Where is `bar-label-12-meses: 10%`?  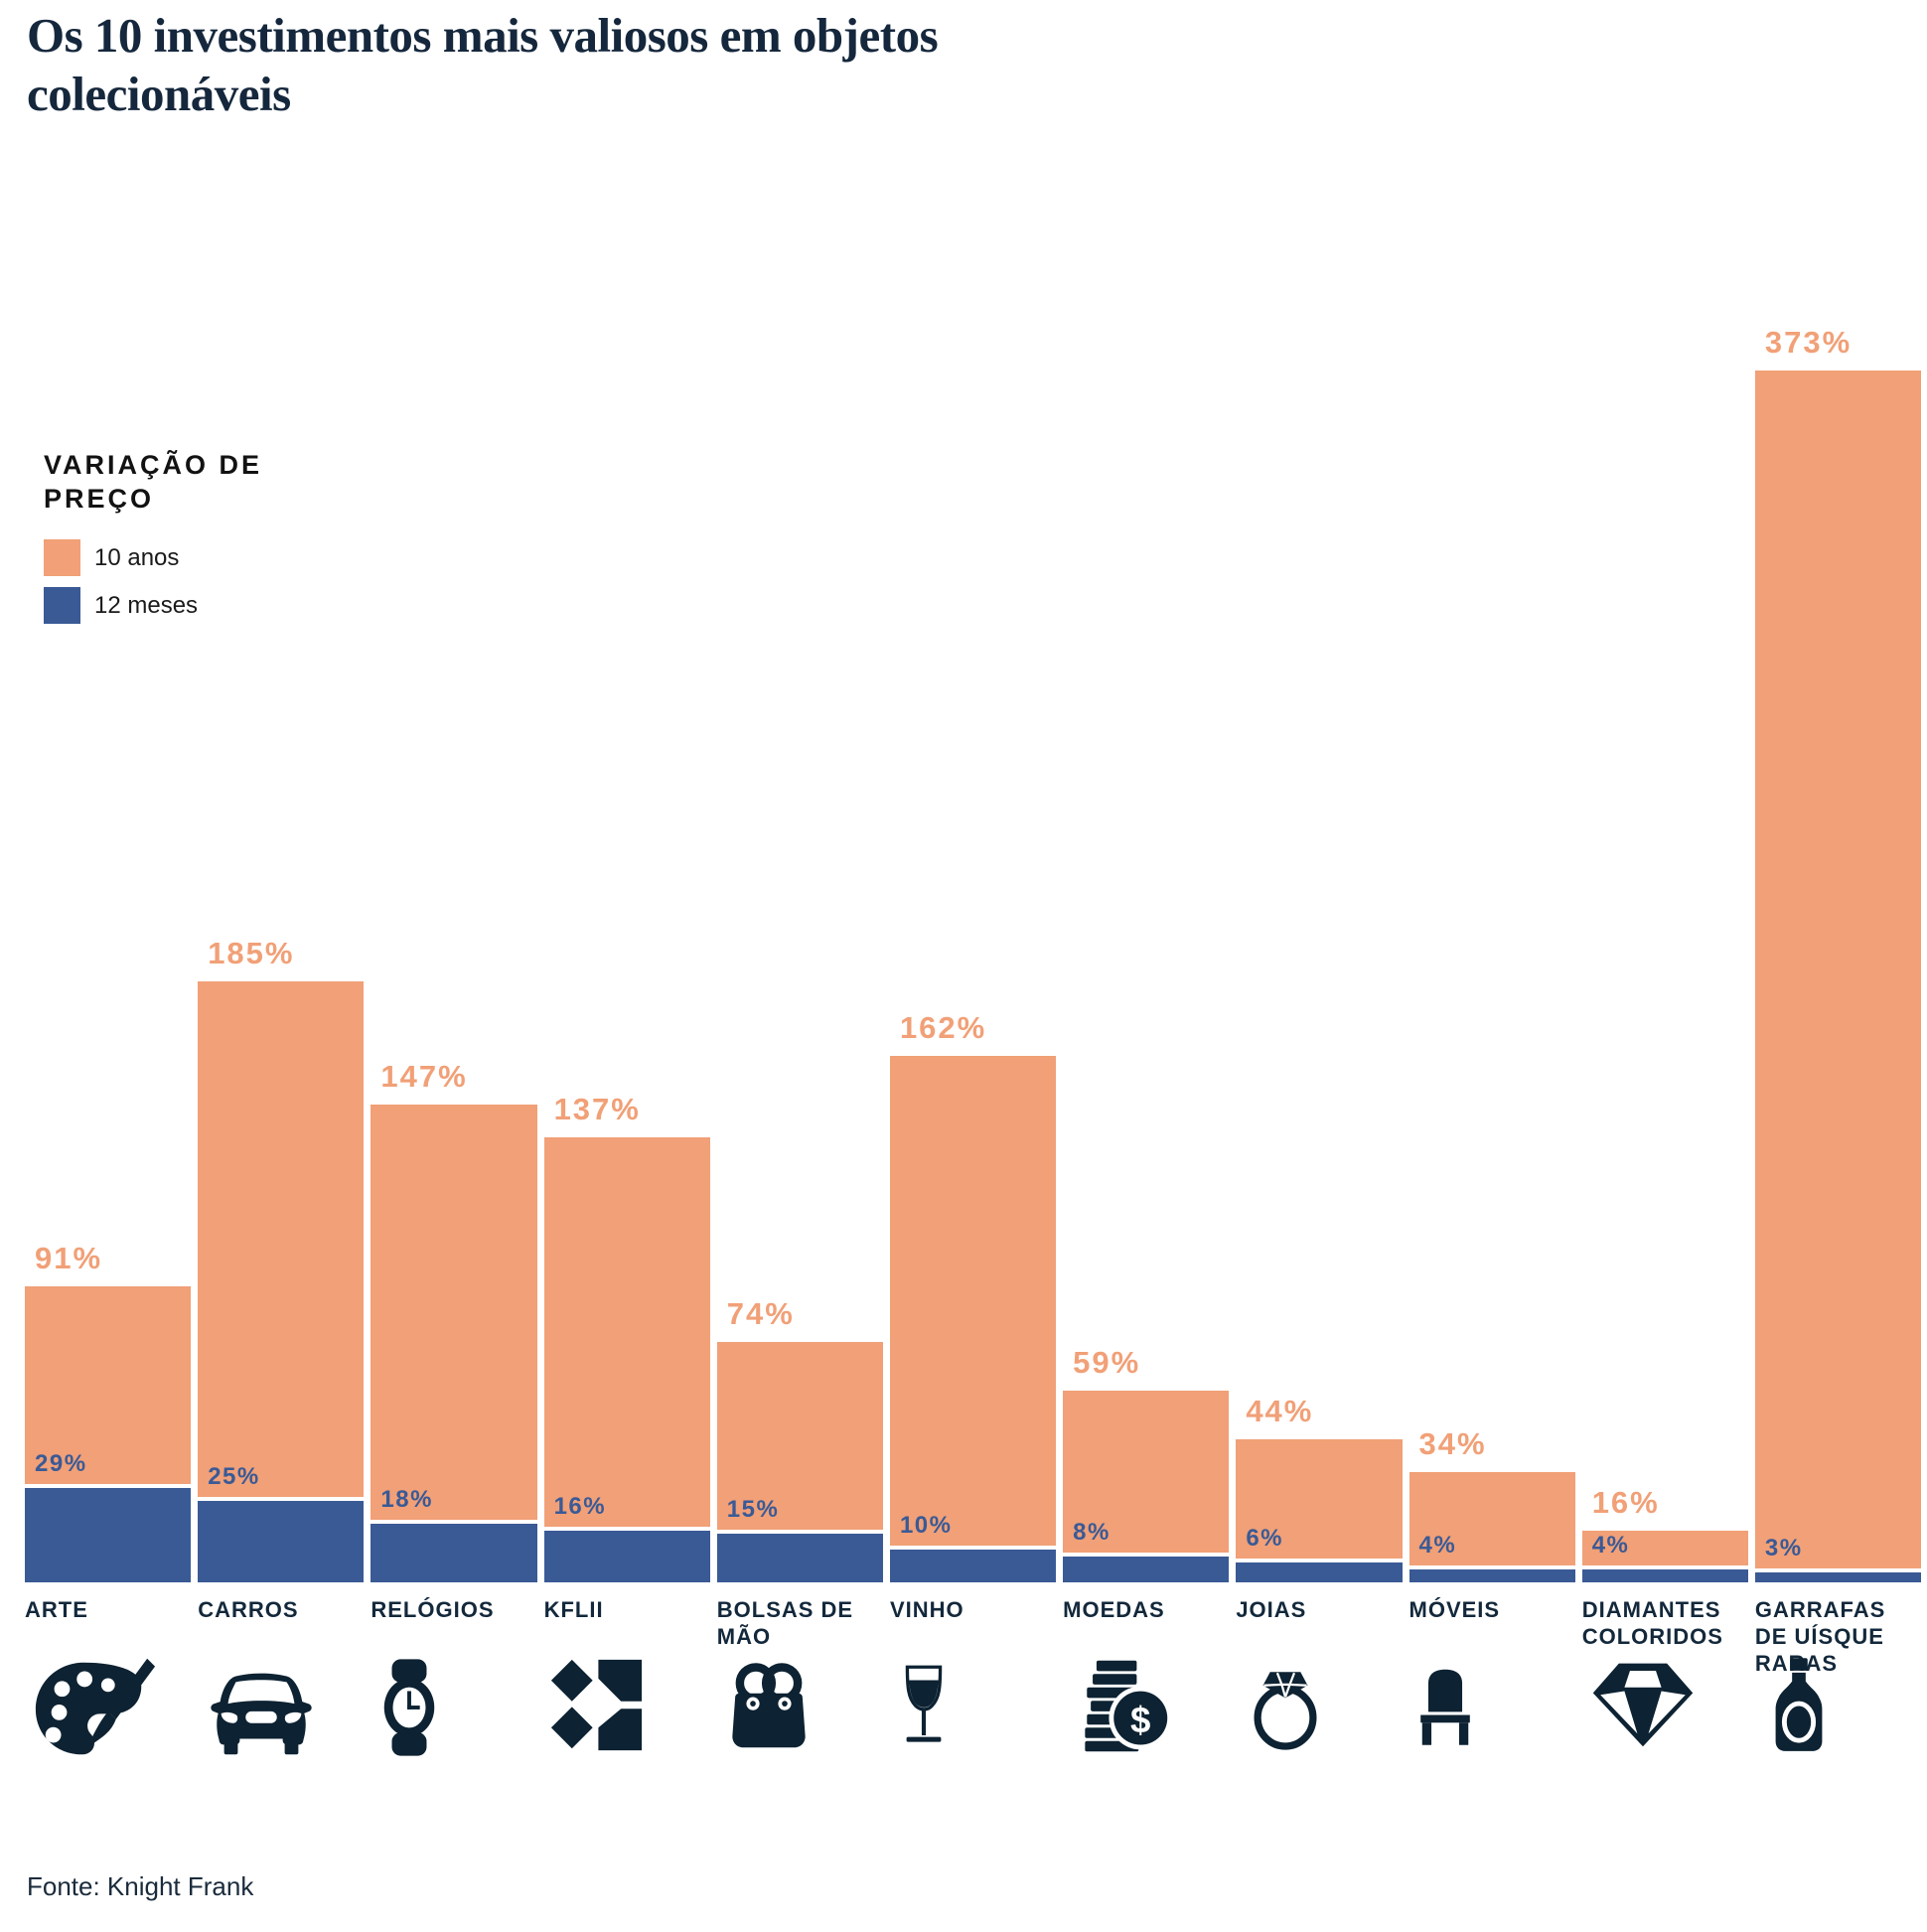 bar-label-12-meses: 10% is located at coordinates (926, 1526).